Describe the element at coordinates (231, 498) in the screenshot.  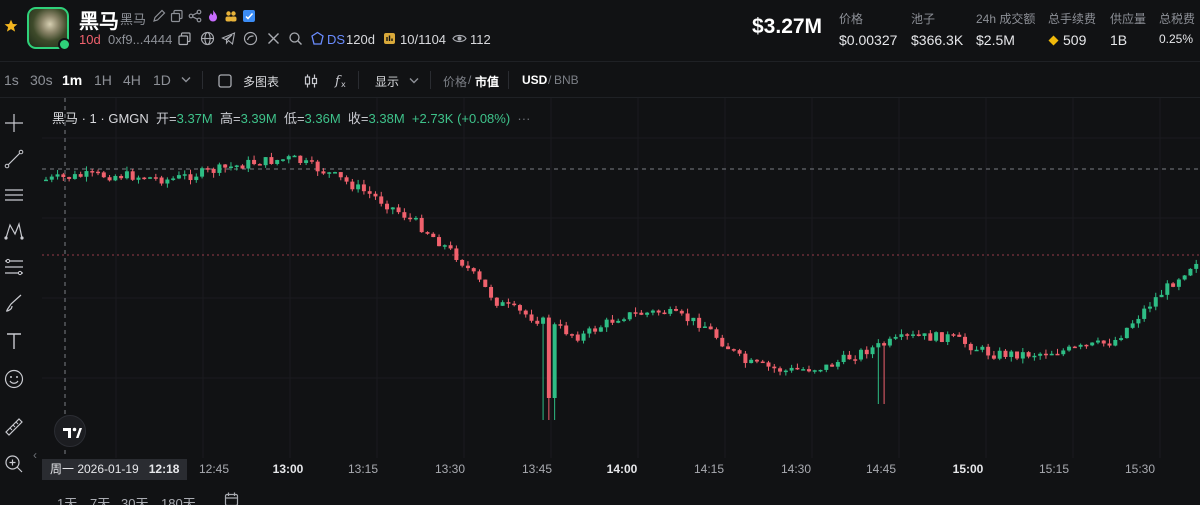
I see `calendar-icon` at that location.